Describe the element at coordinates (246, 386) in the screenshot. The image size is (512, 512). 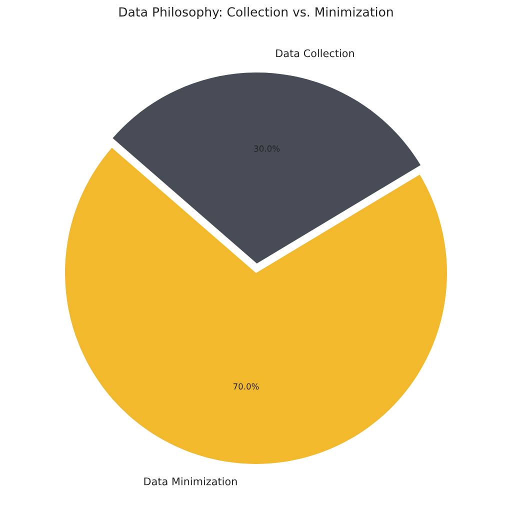
I see `data-label: 70.0%` at that location.